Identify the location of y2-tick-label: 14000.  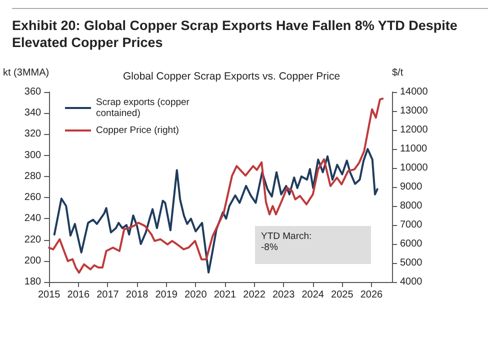
(414, 92).